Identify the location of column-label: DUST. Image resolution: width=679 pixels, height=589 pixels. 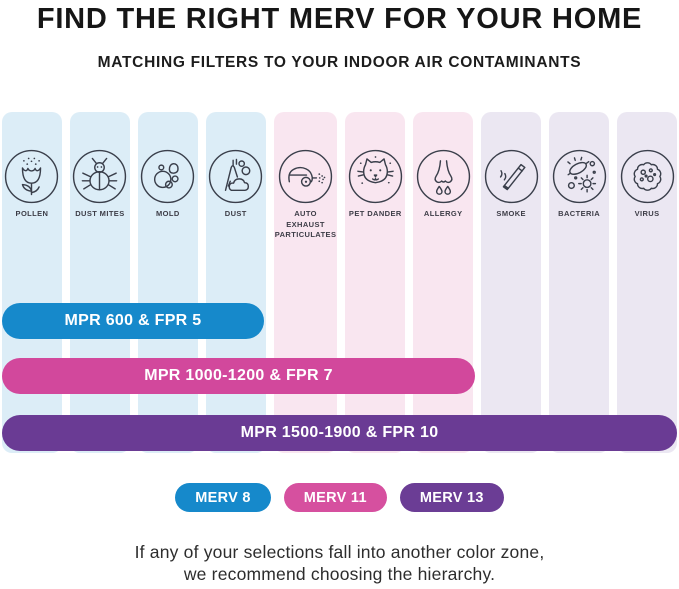
(235, 213).